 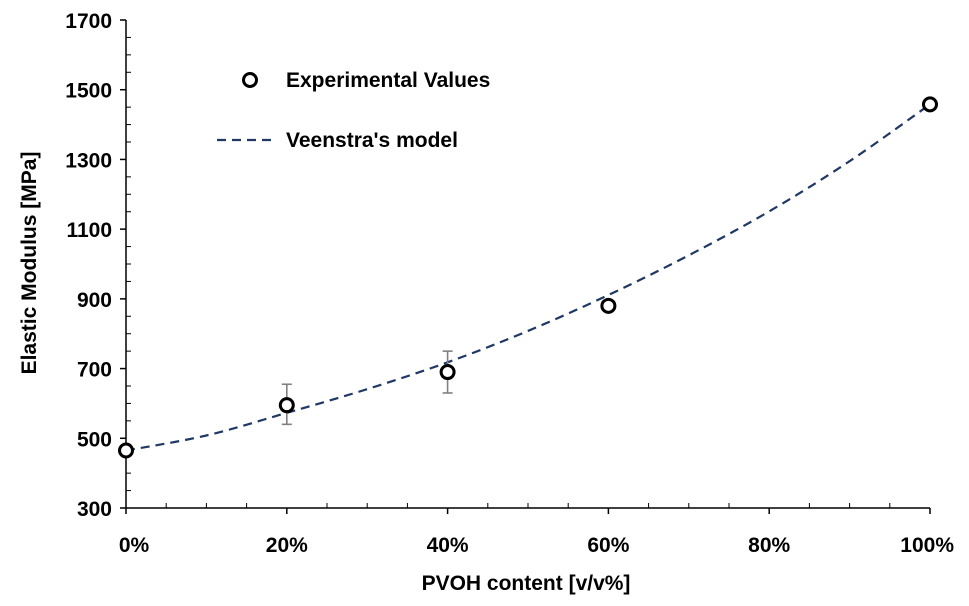 I want to click on y-tick-label: 300, so click(x=94, y=509).